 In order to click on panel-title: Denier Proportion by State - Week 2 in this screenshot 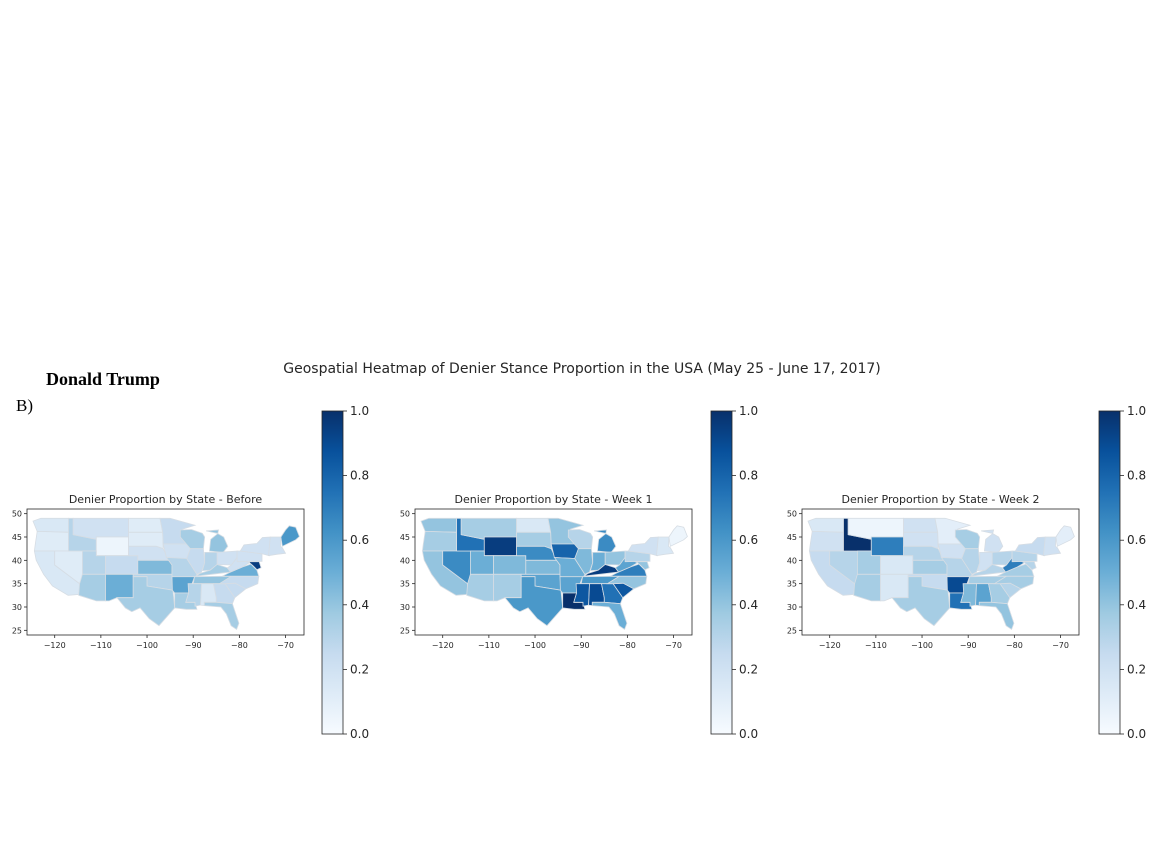, I will do `click(940, 499)`.